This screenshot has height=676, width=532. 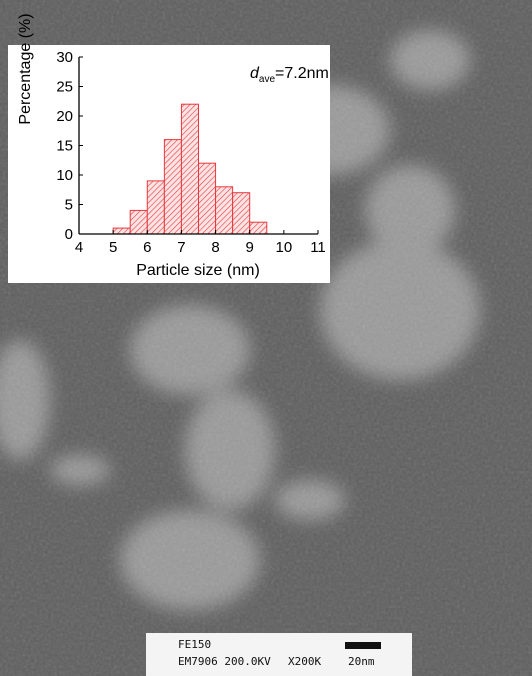 What do you see at coordinates (79, 247) in the screenshot?
I see `x-tick-label: 4` at bounding box center [79, 247].